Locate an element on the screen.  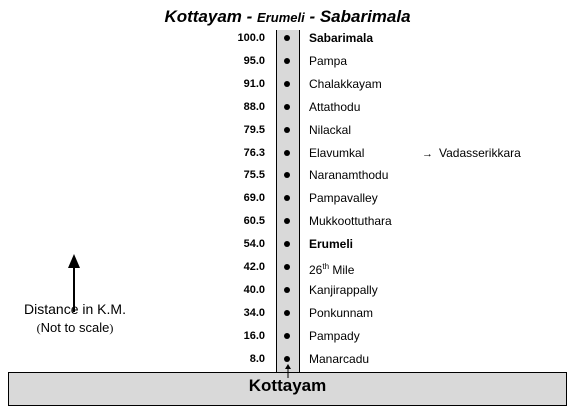
diagram-title: Kottayam - Erumeli - Sabarimala is located at coordinates (287, 17).